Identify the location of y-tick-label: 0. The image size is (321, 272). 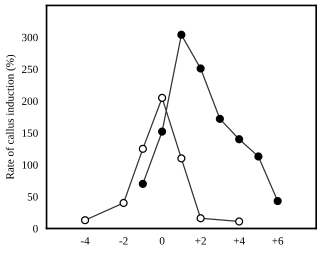
(35, 228).